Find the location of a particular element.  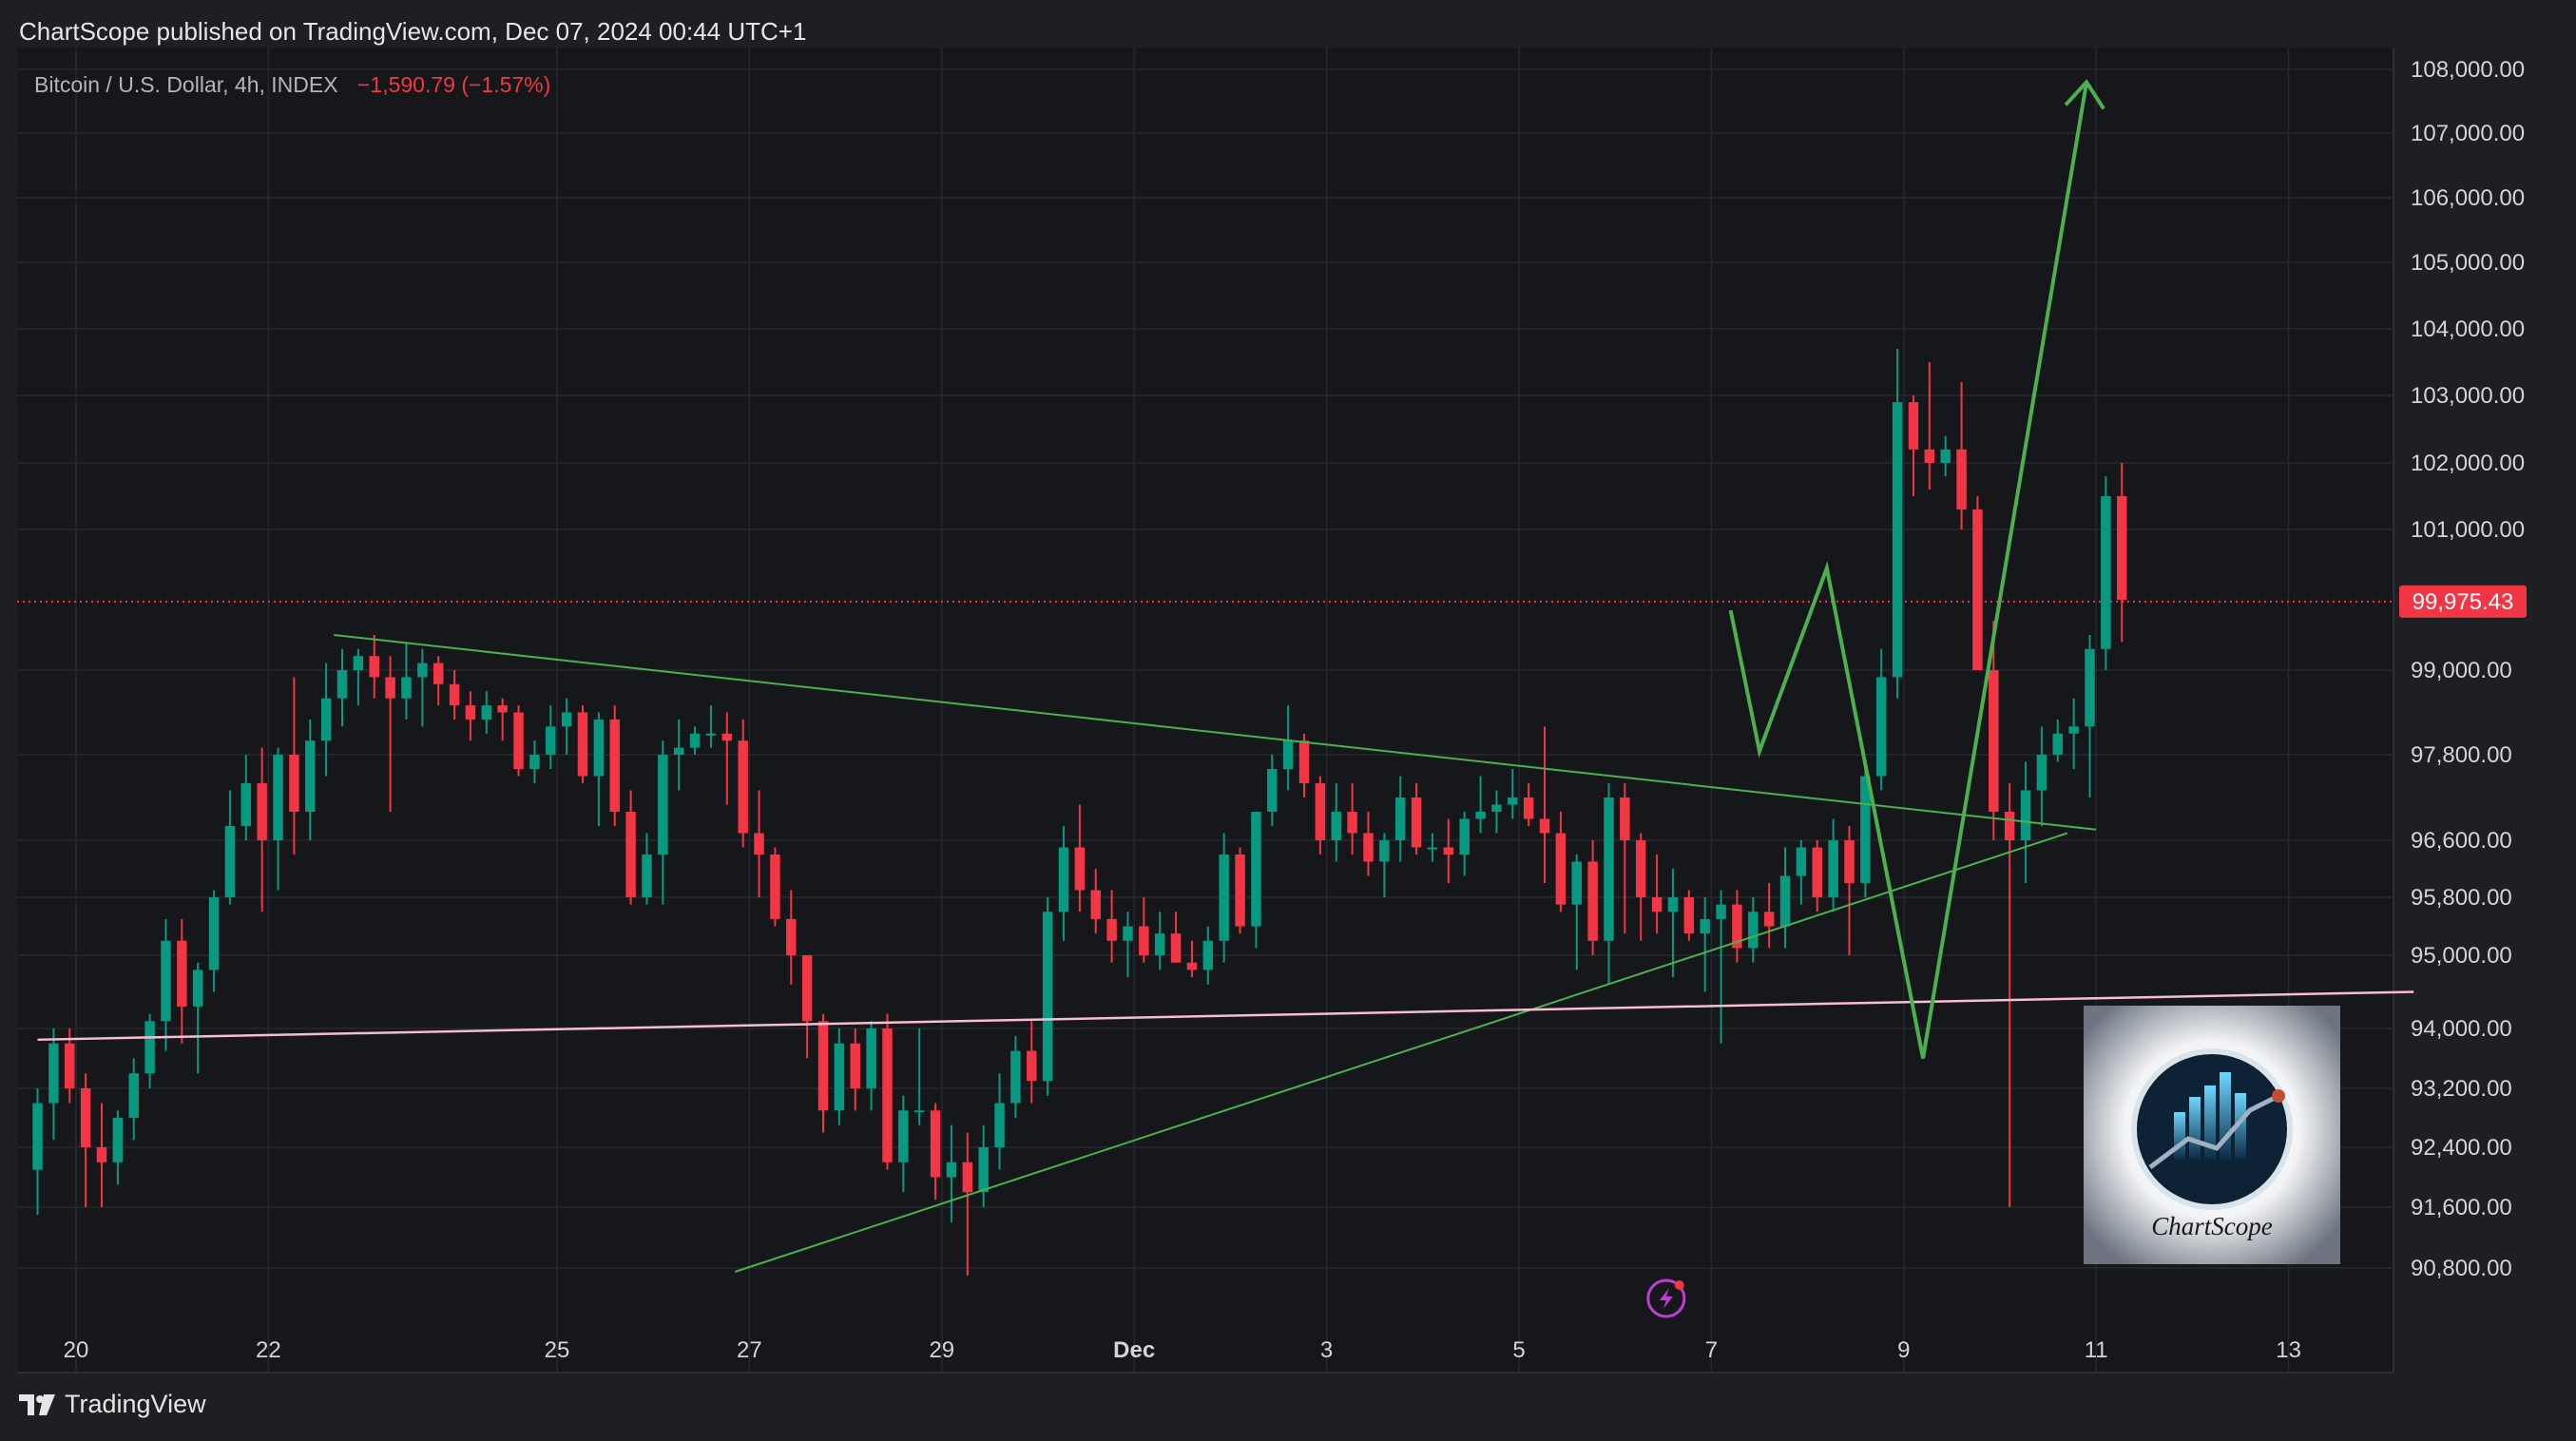

y-tick-label: 105,000.00 is located at coordinates (2468, 263).